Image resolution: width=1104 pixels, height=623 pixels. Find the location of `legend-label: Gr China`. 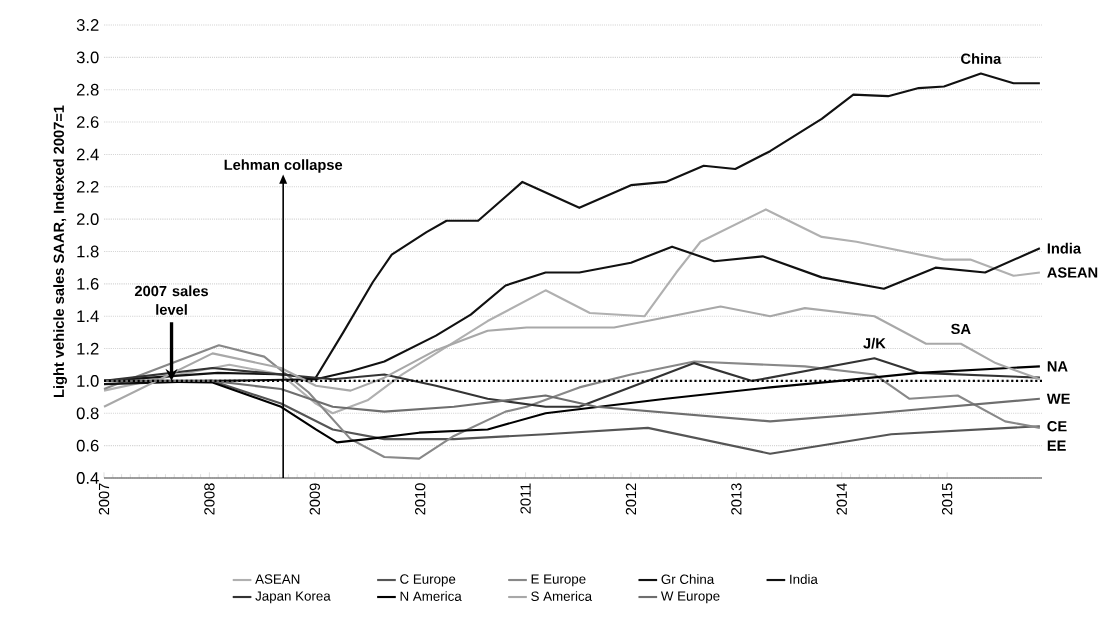

legend-label: Gr China is located at coordinates (688, 579).